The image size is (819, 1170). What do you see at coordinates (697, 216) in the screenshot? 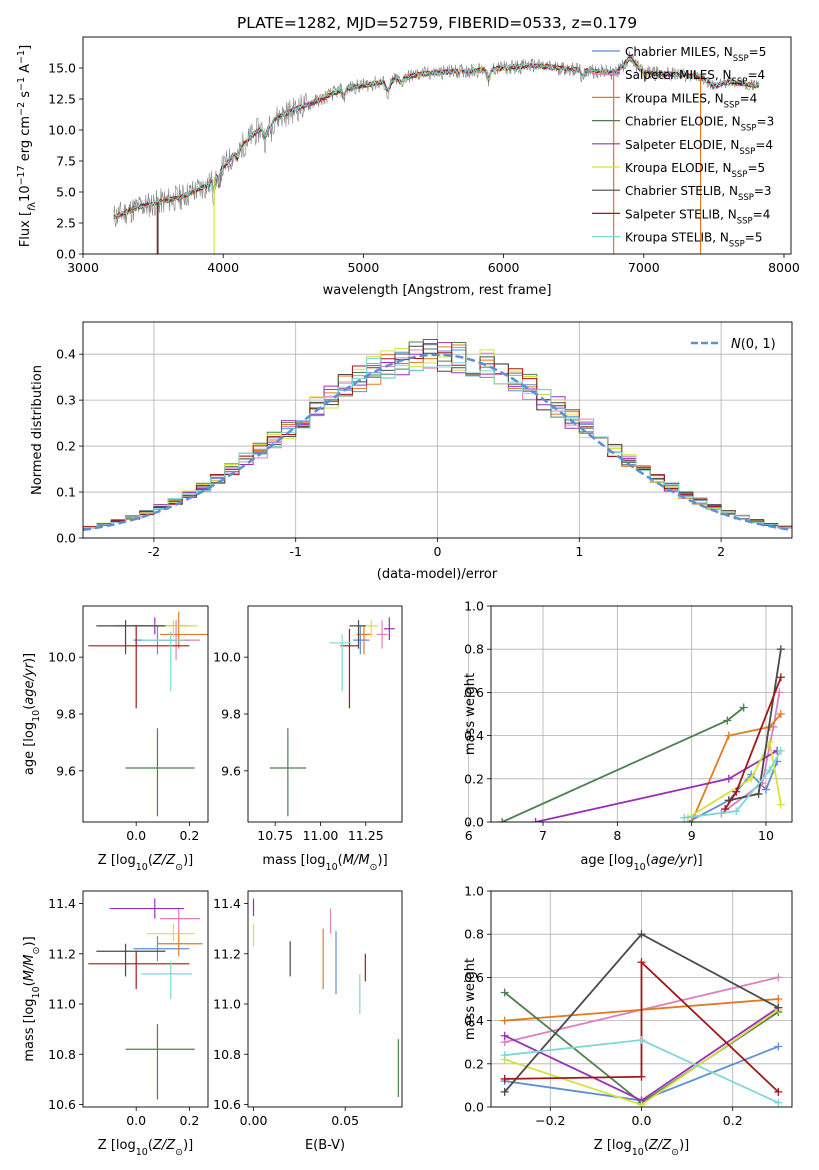
I see `legend-label: Salpeter STELIB, NSSP=4` at bounding box center [697, 216].